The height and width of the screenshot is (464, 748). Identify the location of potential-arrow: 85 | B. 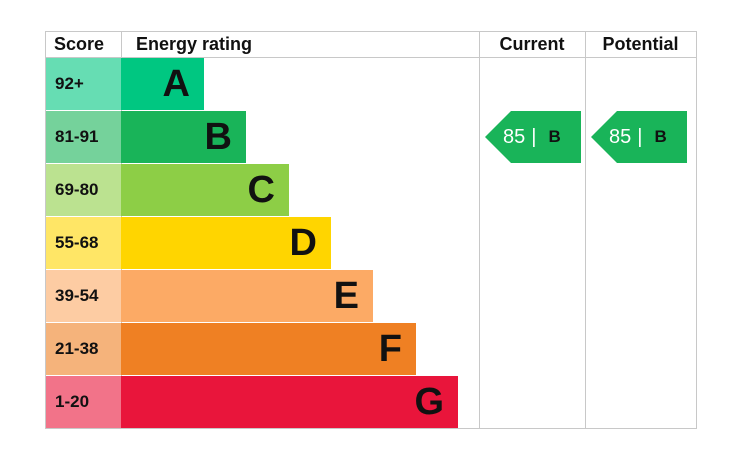
(639, 137).